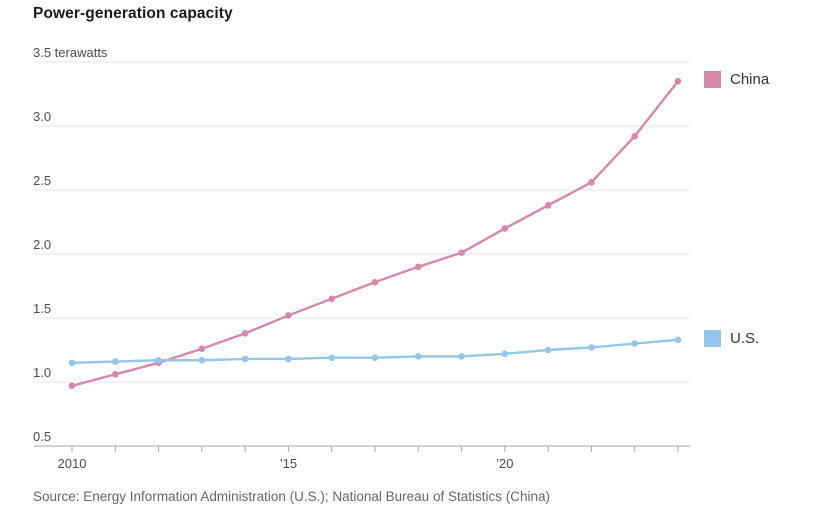 This screenshot has height=524, width=821. What do you see at coordinates (504, 463) in the screenshot?
I see `x-axis-label: ’20` at bounding box center [504, 463].